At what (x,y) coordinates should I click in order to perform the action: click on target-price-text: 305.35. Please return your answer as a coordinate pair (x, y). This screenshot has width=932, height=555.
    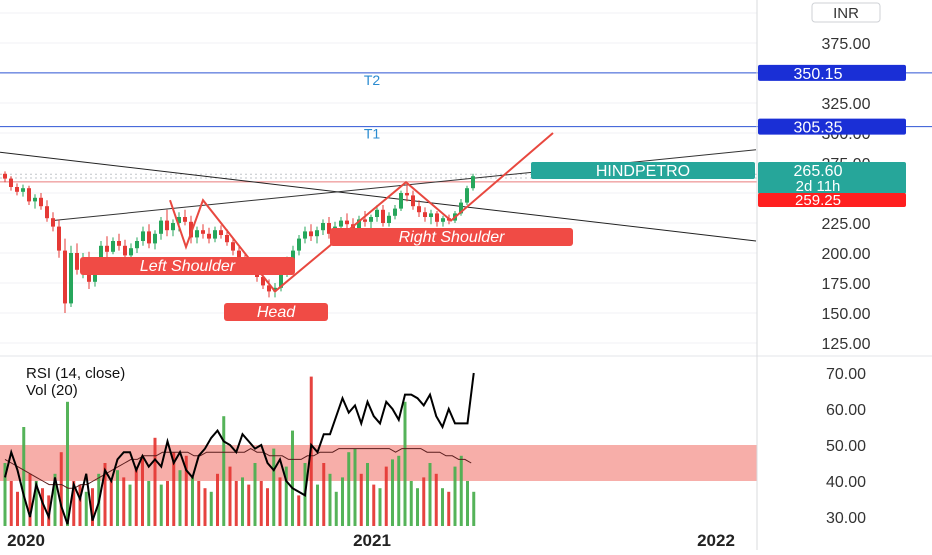
    Looking at the image, I should click on (818, 128).